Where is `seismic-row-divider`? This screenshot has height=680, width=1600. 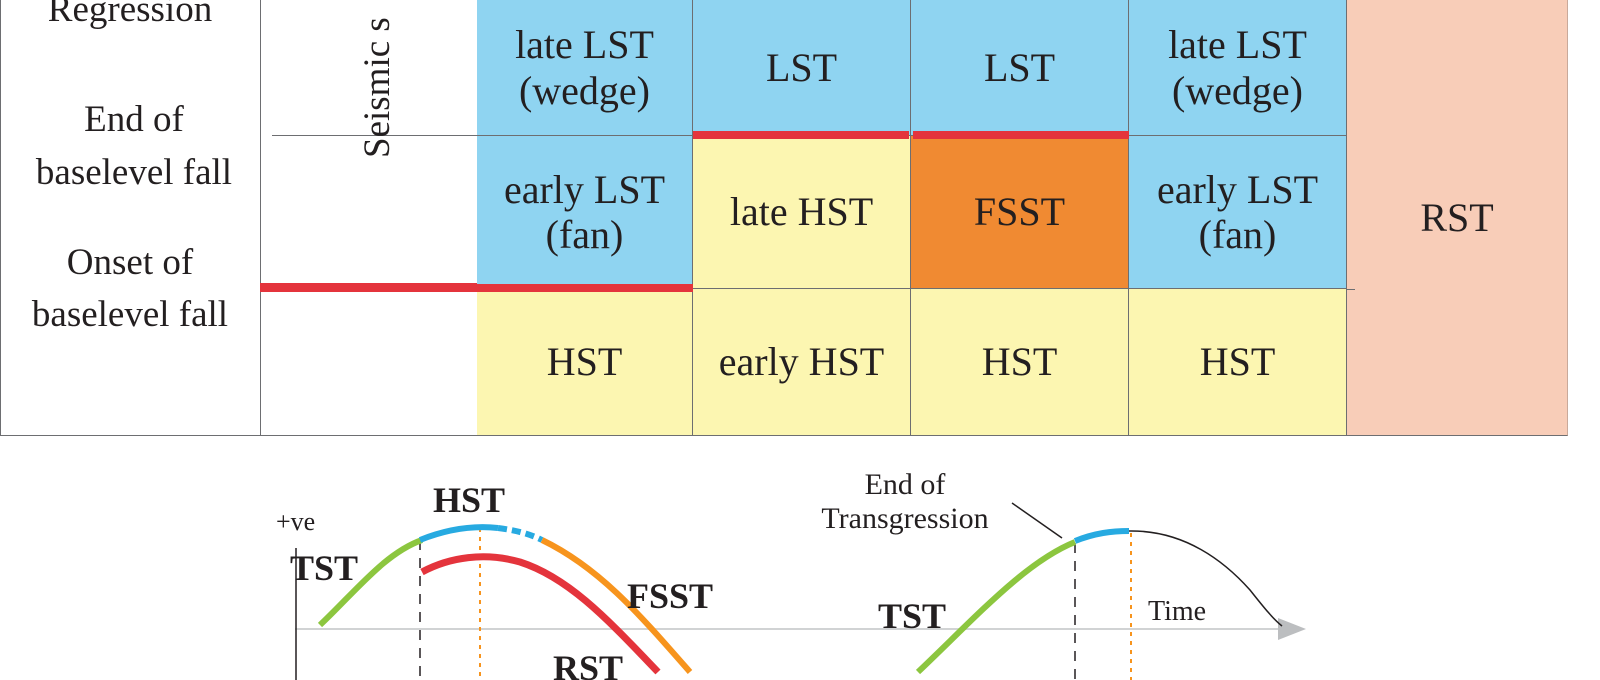
seismic-row-divider is located at coordinates (374, 135).